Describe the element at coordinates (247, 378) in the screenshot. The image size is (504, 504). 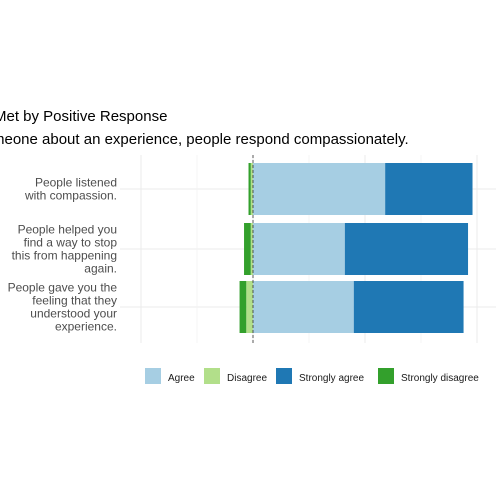
I see `legend-label-1: Disagree` at that location.